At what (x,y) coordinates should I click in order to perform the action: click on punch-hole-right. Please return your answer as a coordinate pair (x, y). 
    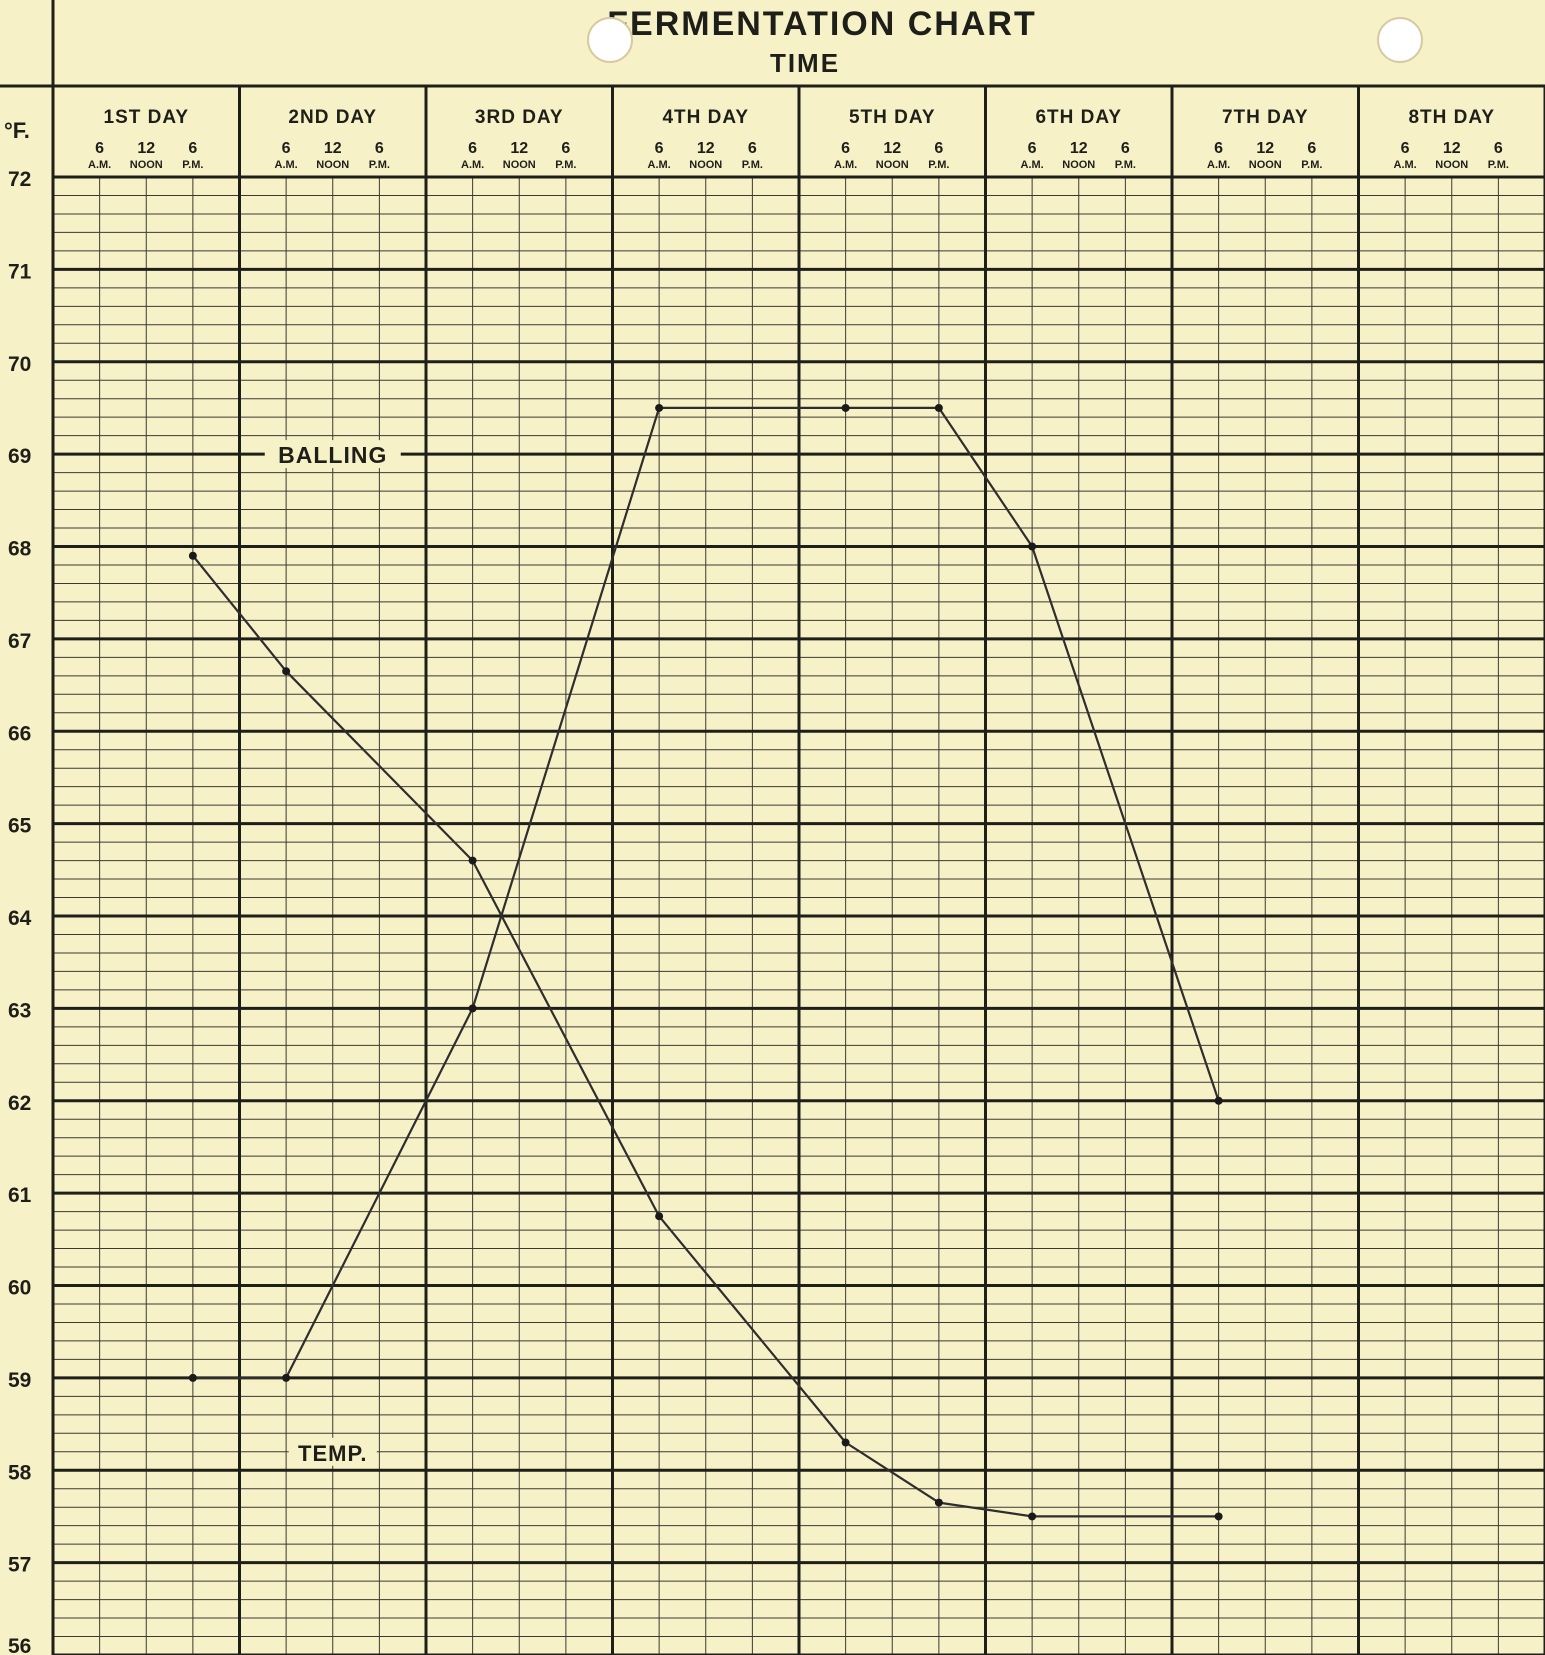
    Looking at the image, I should click on (1400, 40).